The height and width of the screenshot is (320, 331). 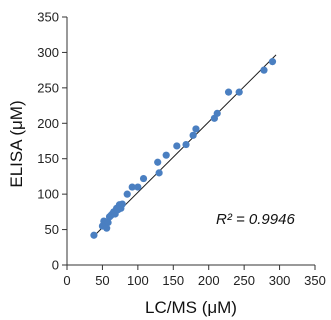 I want to click on x-tick-label: 0, so click(x=66, y=280).